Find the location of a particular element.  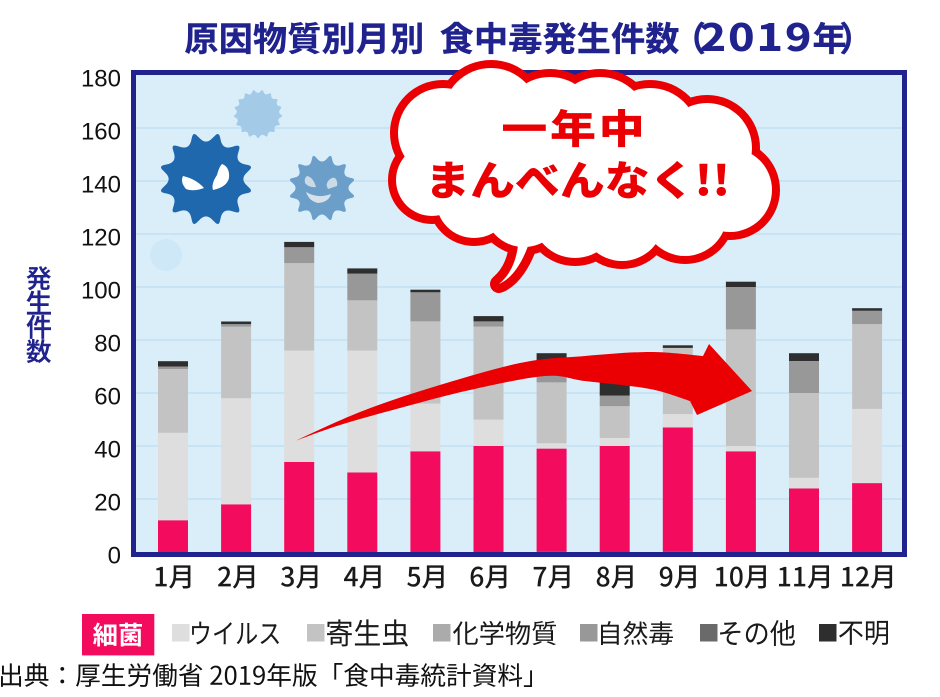

svg-text: 0 is located at coordinates (114, 555).